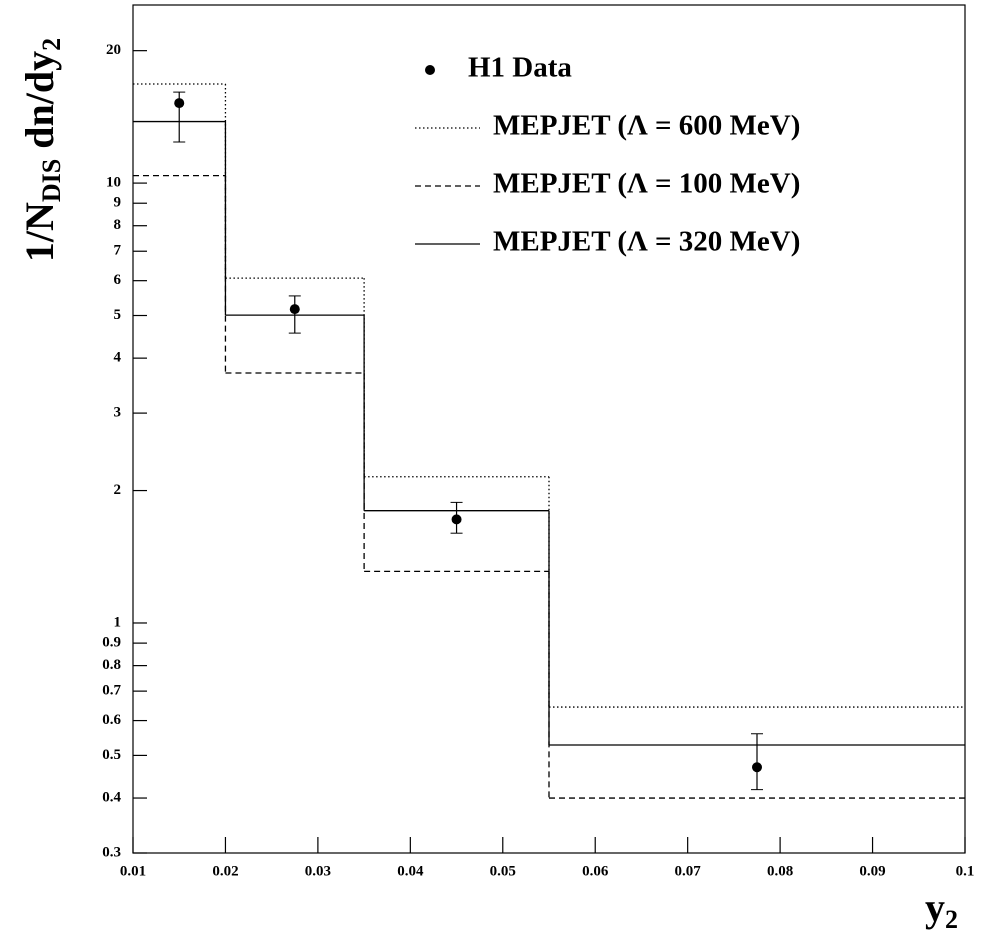  I want to click on y-tick-label: 7, so click(118, 251).